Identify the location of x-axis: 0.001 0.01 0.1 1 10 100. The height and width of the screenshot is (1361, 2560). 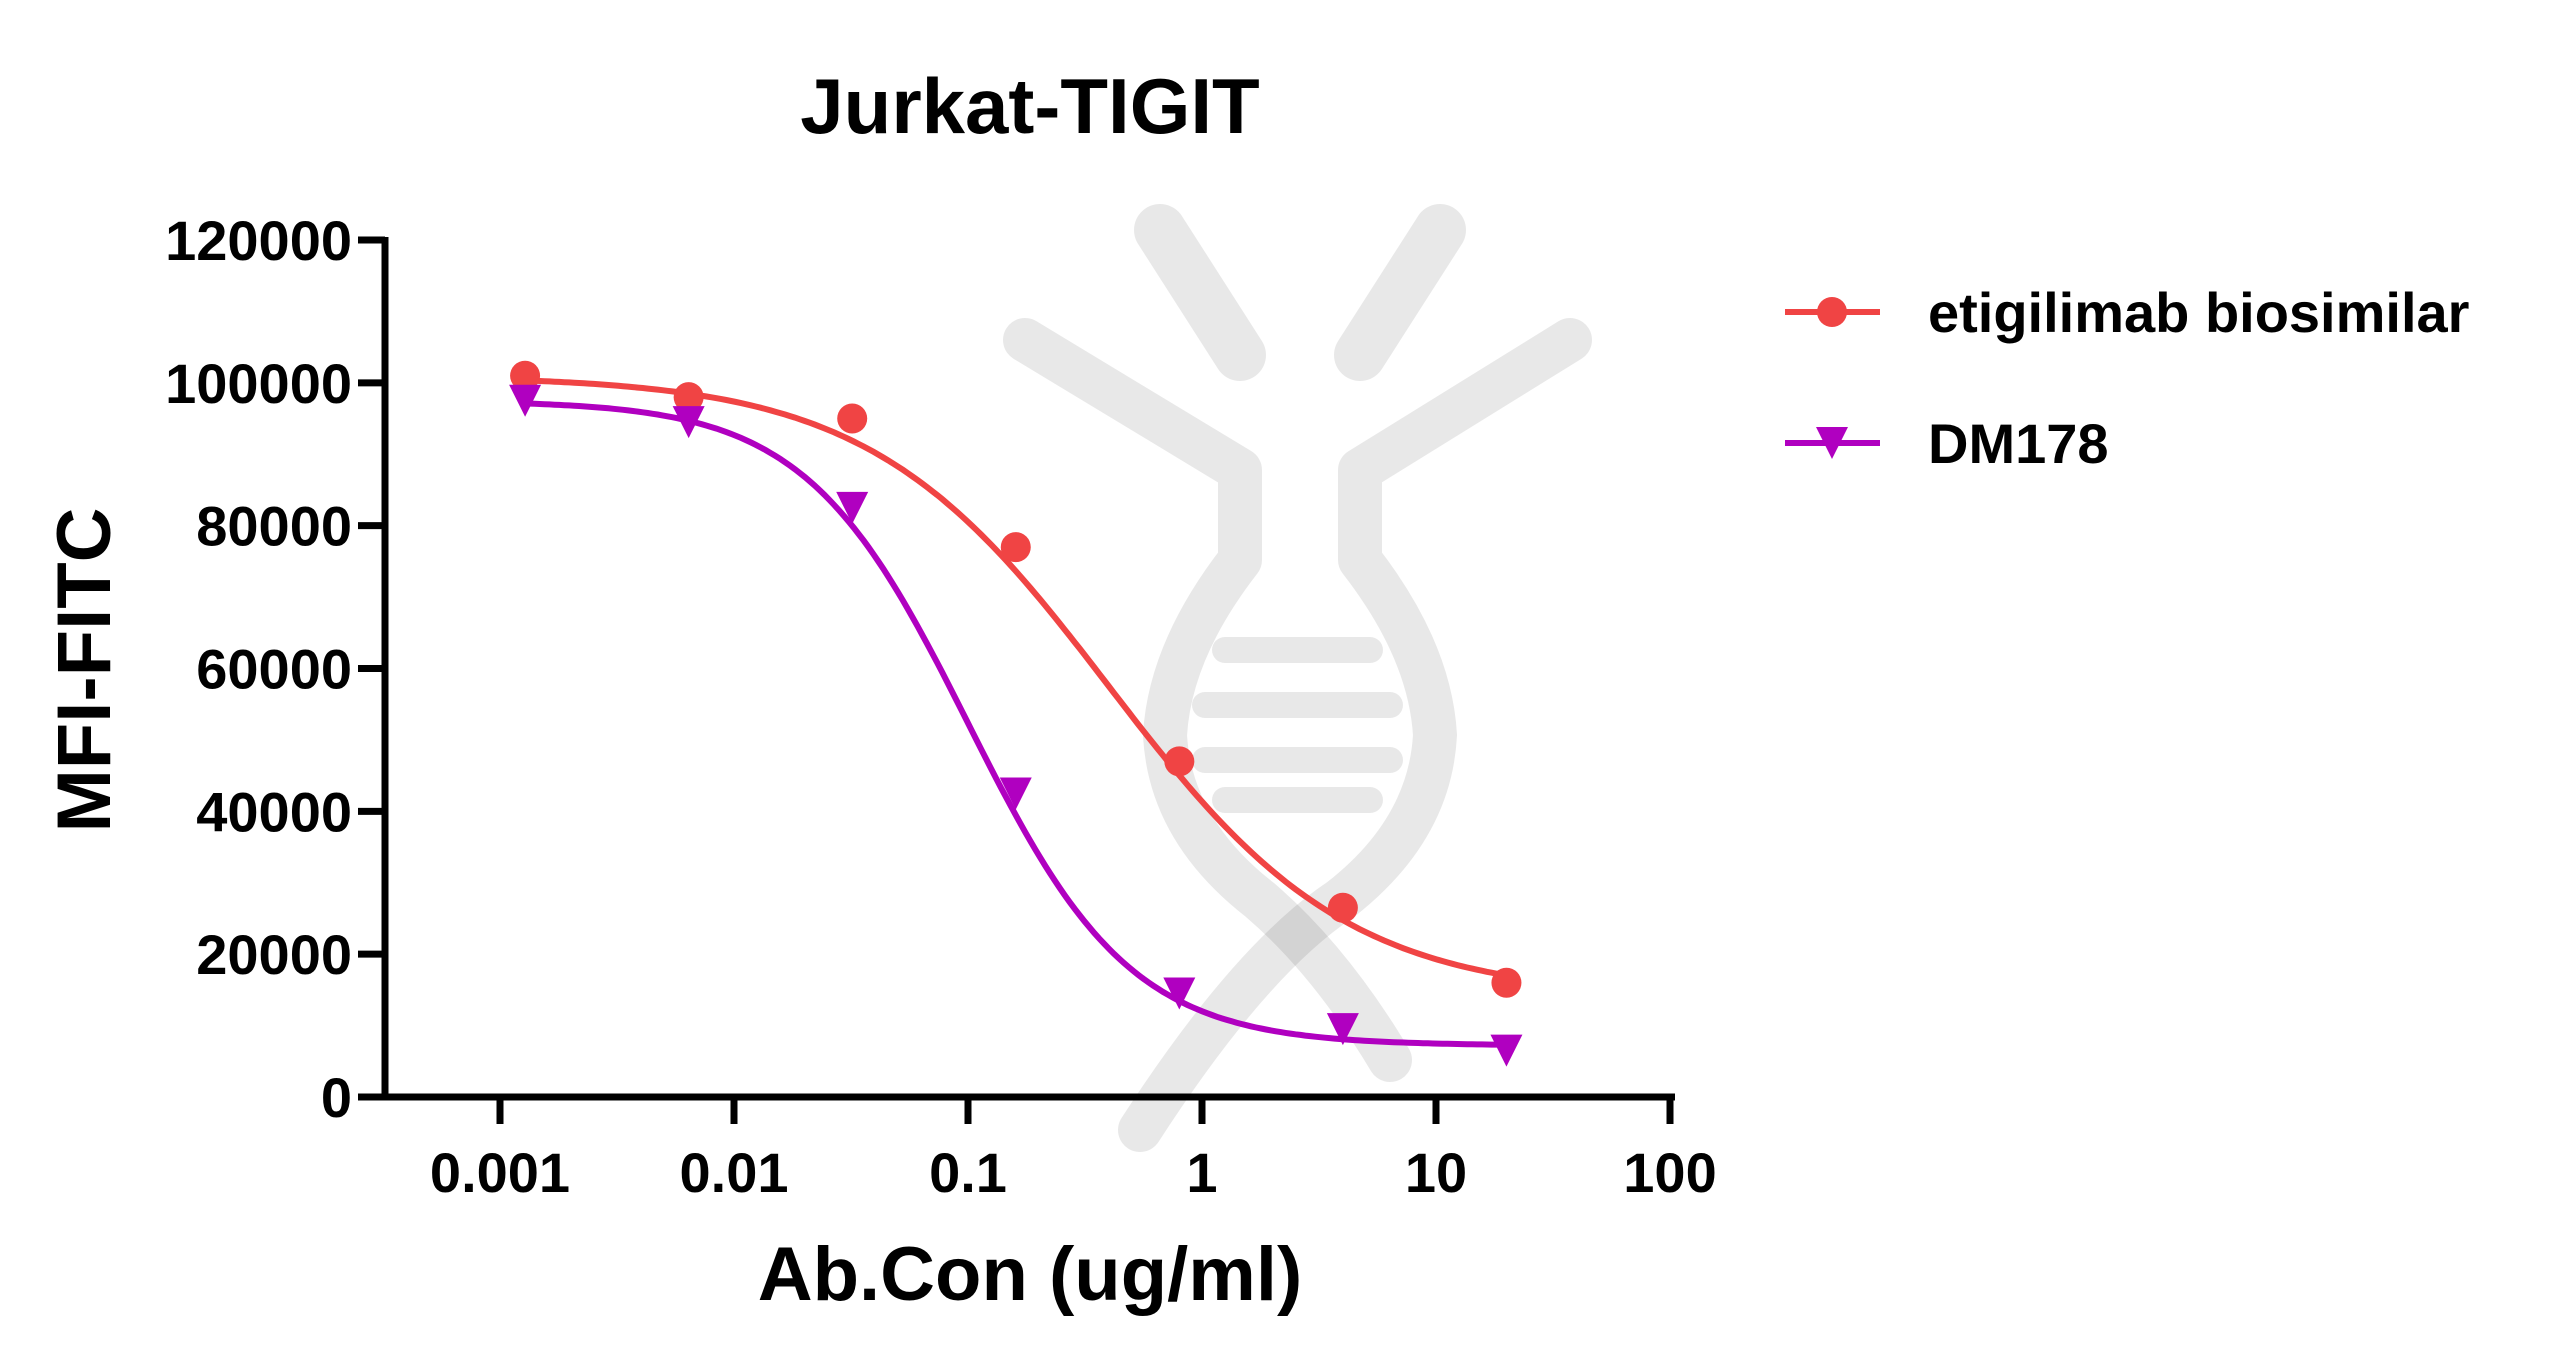
(1049, 1148).